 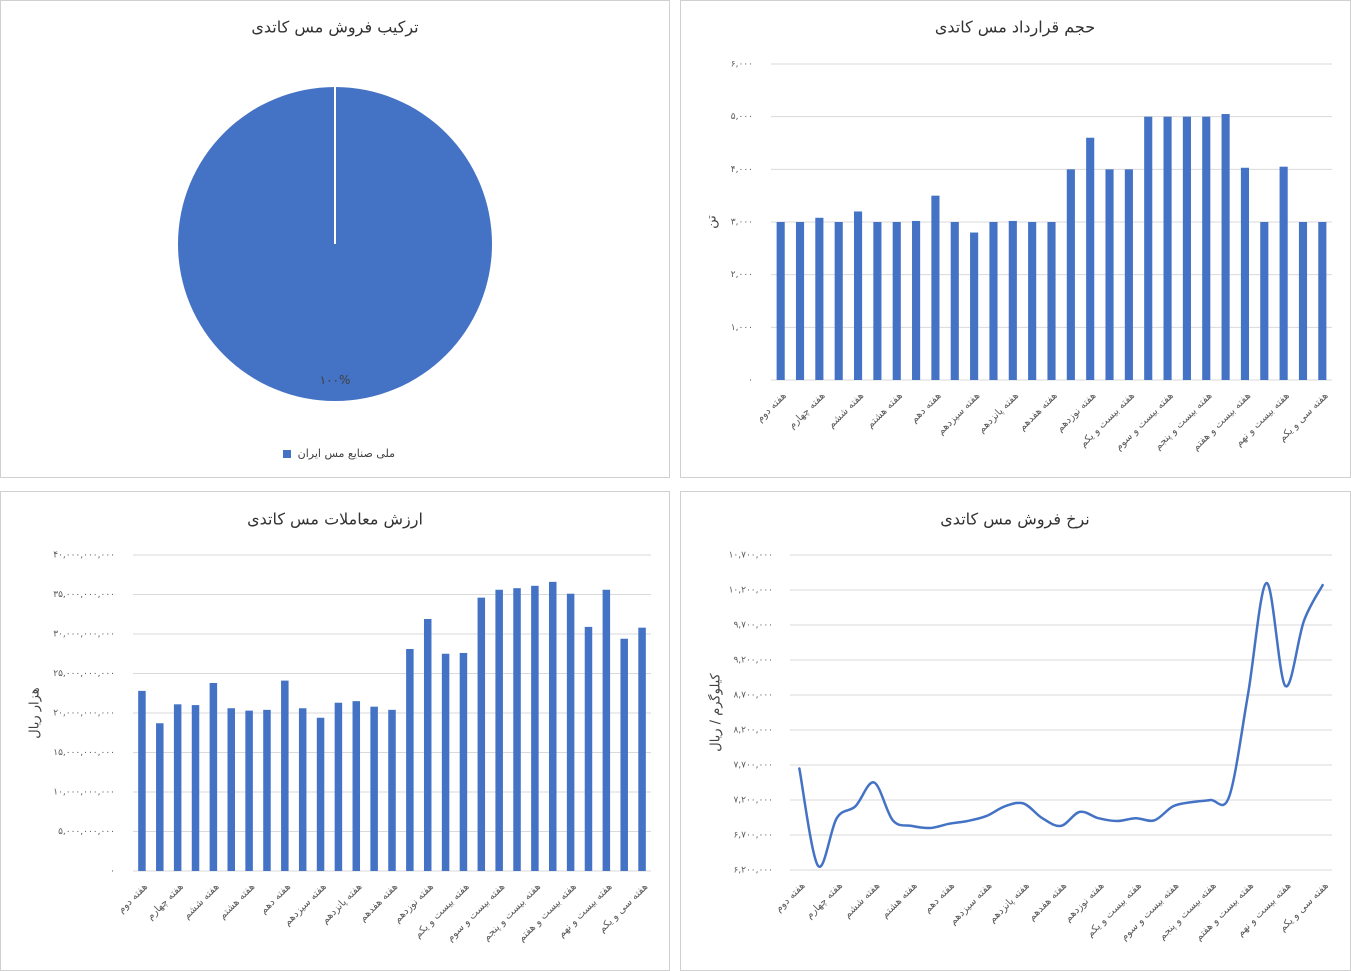 I want to click on y-tick-label: ۷,۷۰۰,۰۰۰, so click(x=753, y=766).